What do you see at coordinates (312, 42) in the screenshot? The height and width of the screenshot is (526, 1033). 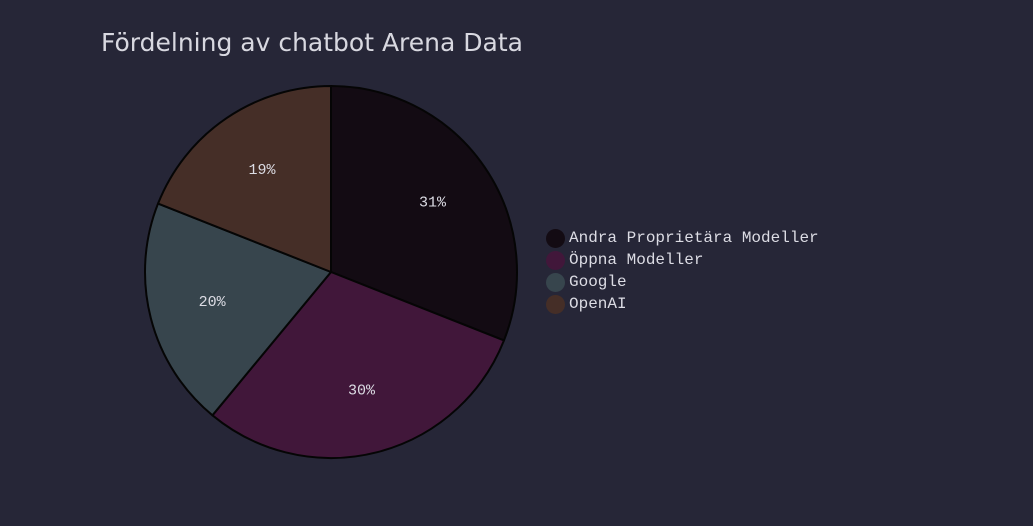 I see `chart-title: Fördelning av chatbot Arena Data` at bounding box center [312, 42].